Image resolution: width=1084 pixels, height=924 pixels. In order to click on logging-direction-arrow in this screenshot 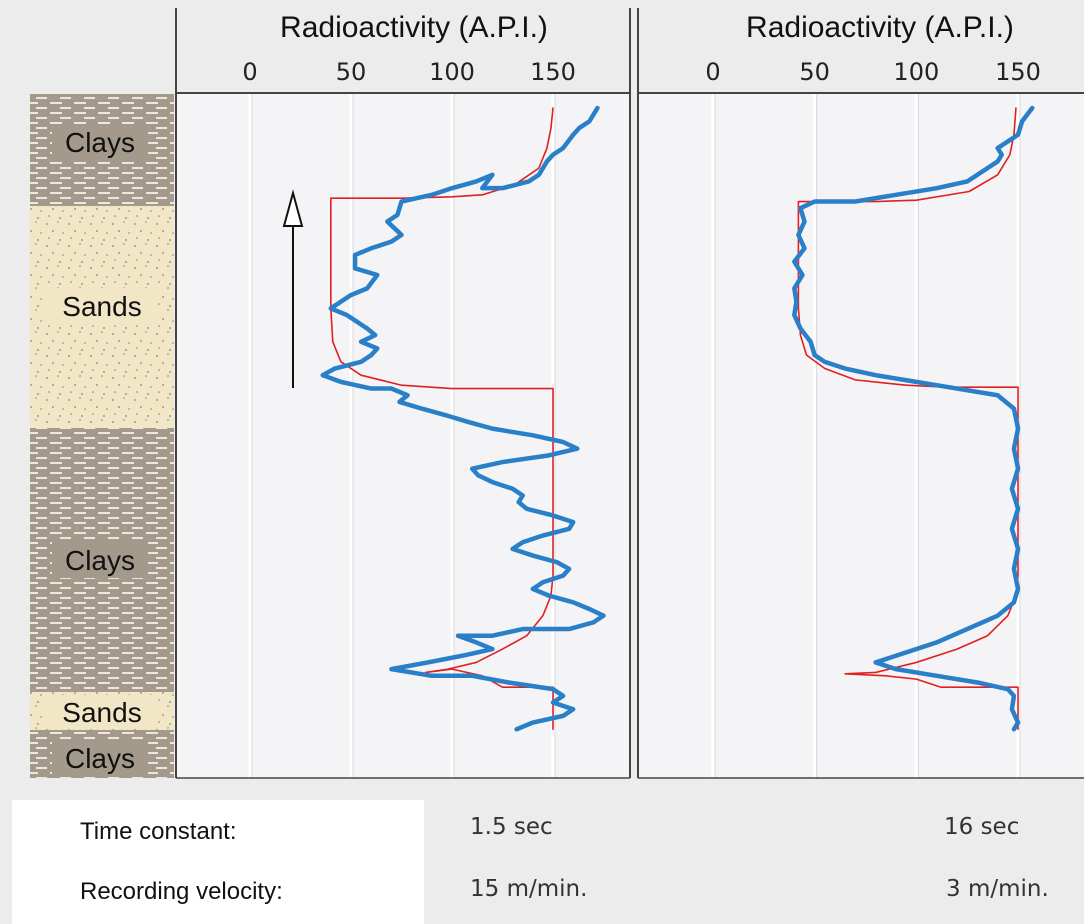, I will do `click(293, 288)`.